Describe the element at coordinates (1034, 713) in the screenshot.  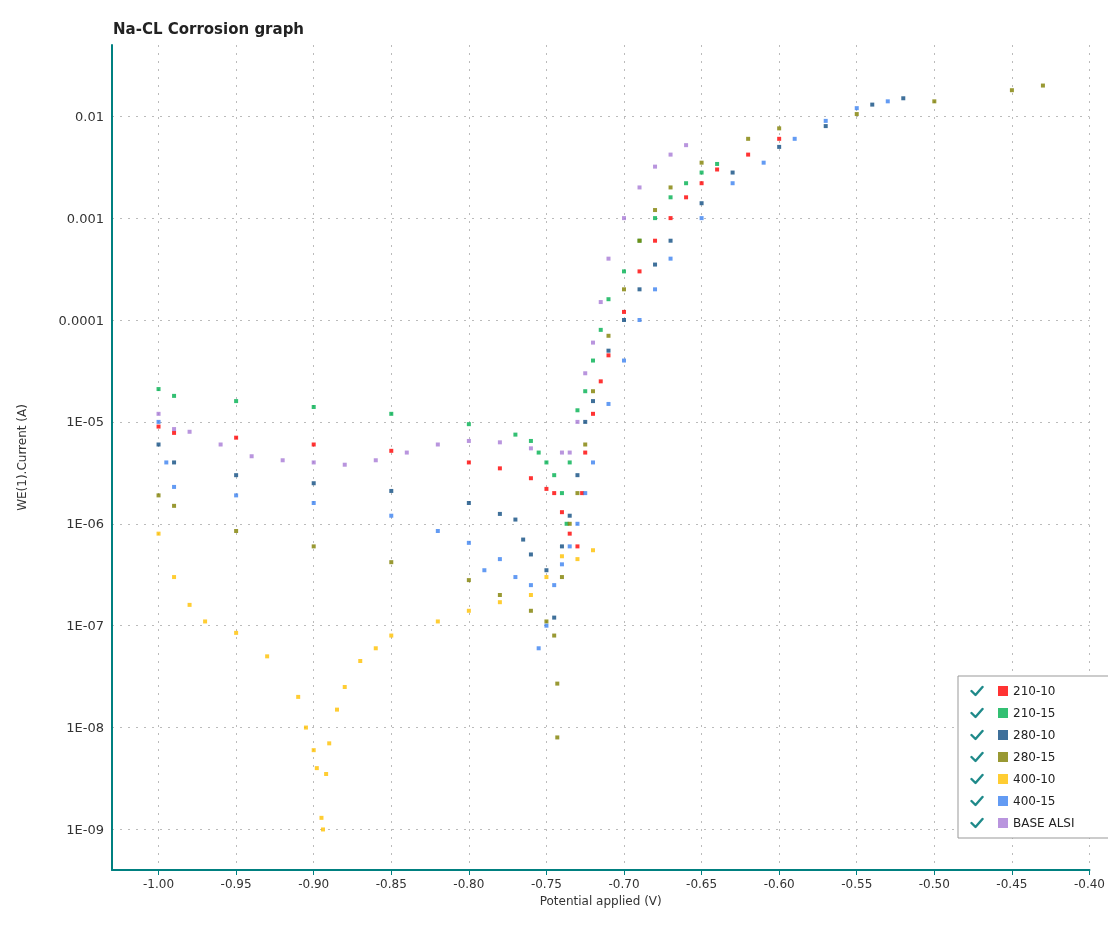
I see `legend-label: 210-15` at that location.